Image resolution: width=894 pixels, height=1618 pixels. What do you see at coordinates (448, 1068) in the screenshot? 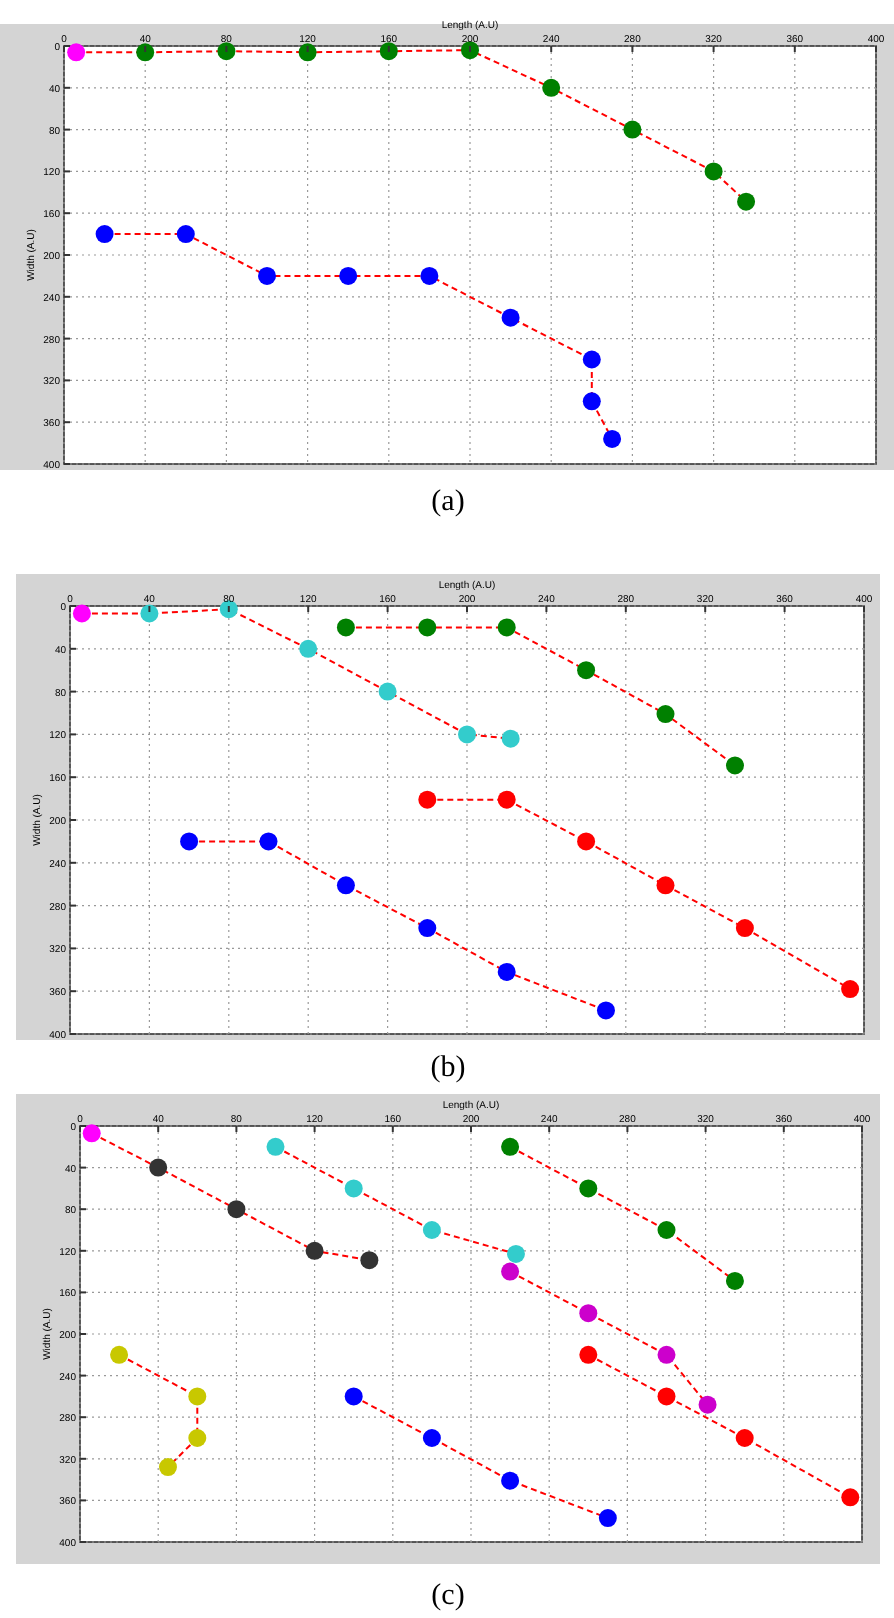
I see `text: (b)` at bounding box center [448, 1068].